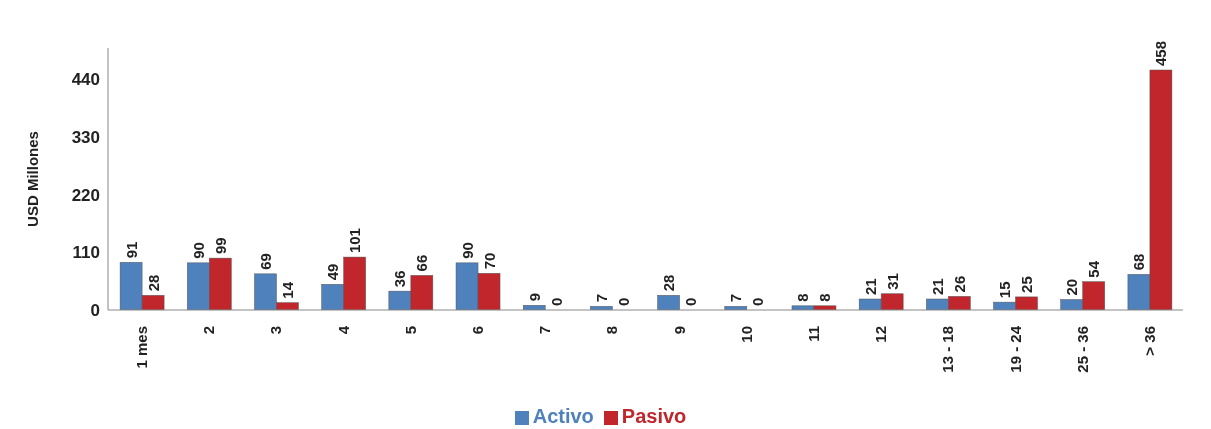 This screenshot has height=429, width=1211. I want to click on x-tick-label: 1 mes, so click(142, 347).